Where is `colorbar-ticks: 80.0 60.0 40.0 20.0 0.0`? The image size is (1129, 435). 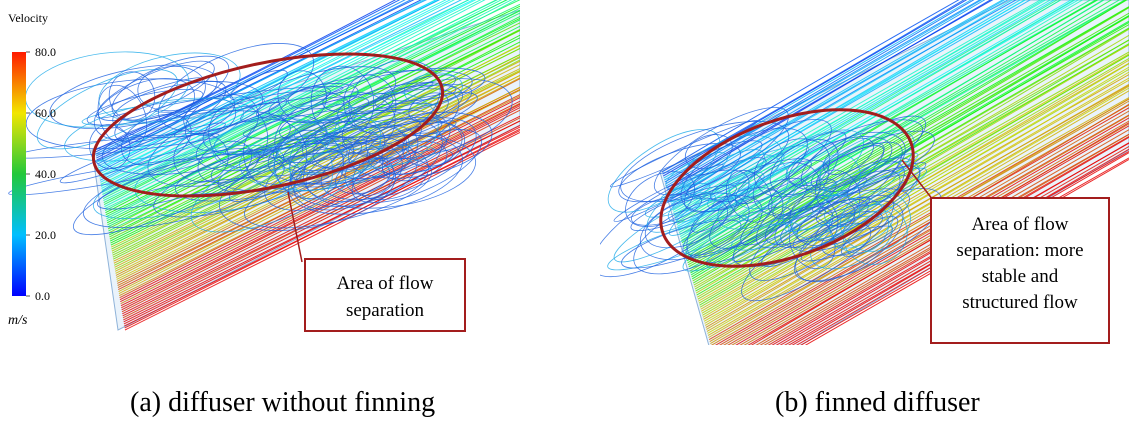
colorbar-ticks: 80.0 60.0 40.0 20.0 0.0 is located at coordinates (41, 174).